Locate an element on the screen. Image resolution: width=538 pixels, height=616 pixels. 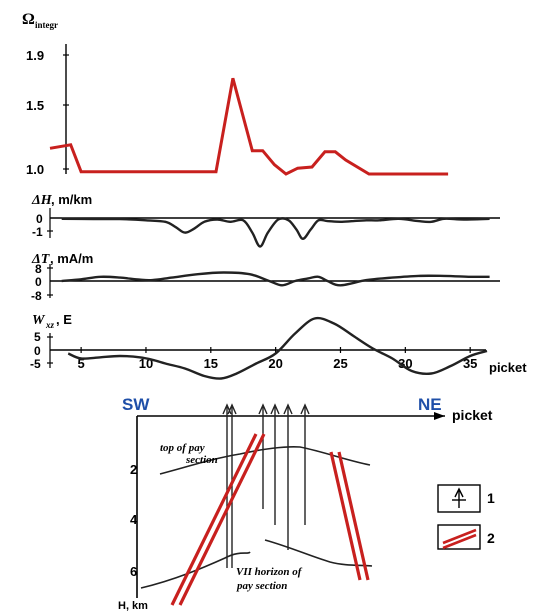
annotation-top-line2: section is located at coordinates (201, 460).